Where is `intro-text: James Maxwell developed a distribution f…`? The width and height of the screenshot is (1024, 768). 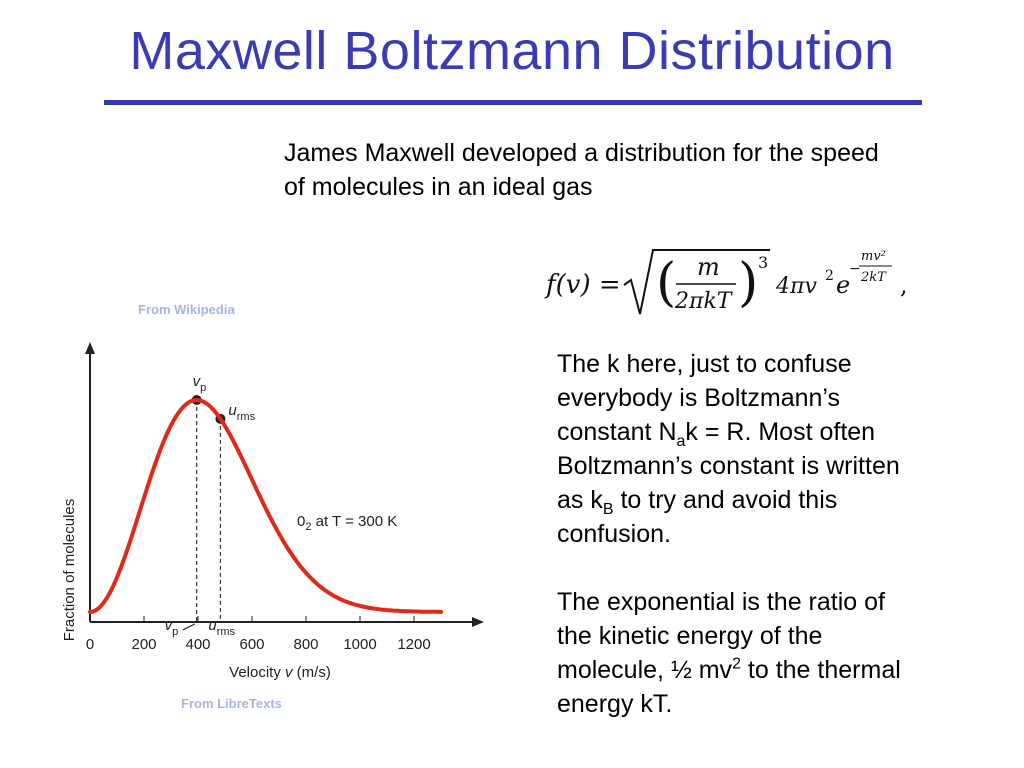 intro-text: James Maxwell developed a distribution f… is located at coordinates (634, 170).